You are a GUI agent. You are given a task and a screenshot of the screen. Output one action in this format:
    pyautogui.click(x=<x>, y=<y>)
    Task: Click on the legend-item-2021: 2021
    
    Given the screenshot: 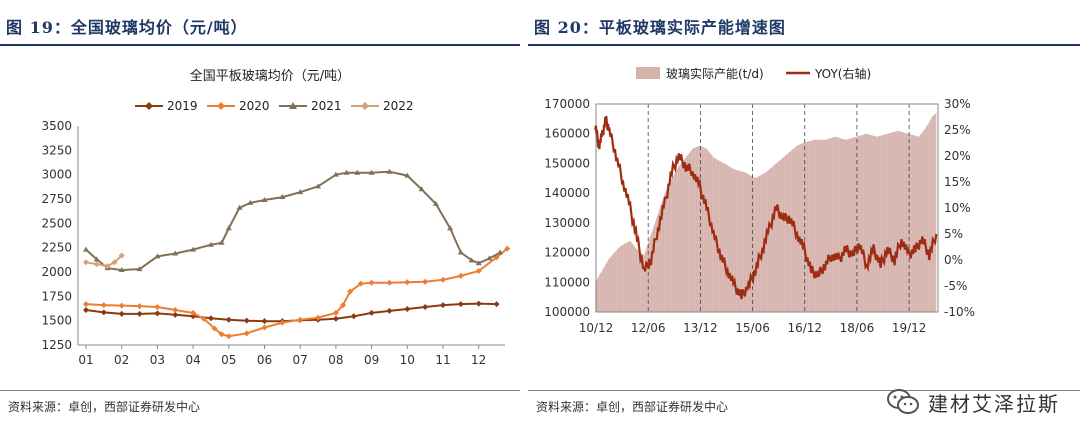 What is the action you would take?
    pyautogui.click(x=310, y=106)
    